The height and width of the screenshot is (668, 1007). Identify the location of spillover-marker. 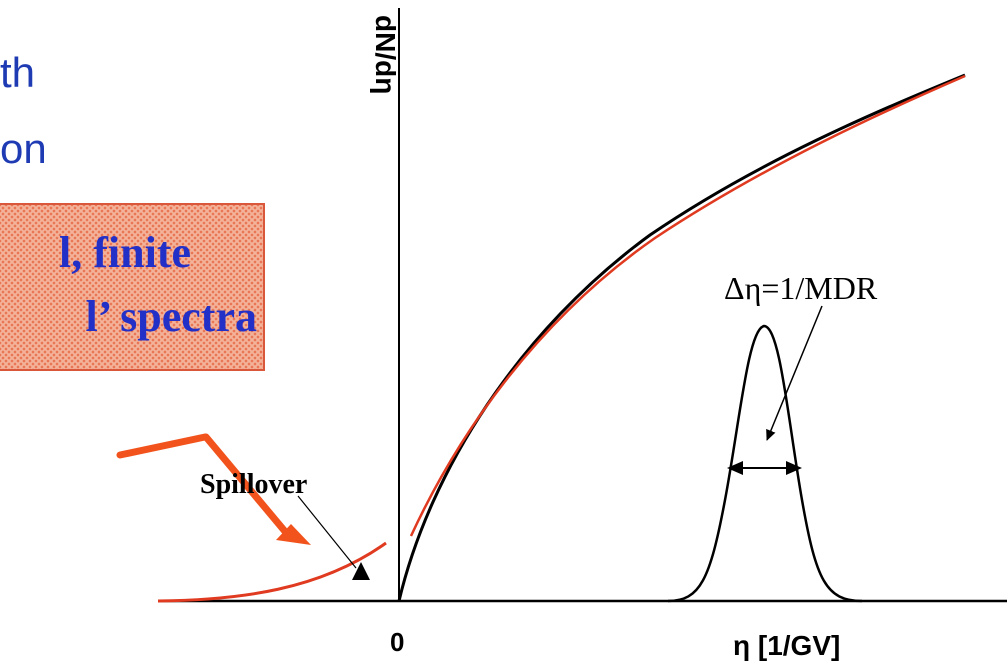
(361, 571).